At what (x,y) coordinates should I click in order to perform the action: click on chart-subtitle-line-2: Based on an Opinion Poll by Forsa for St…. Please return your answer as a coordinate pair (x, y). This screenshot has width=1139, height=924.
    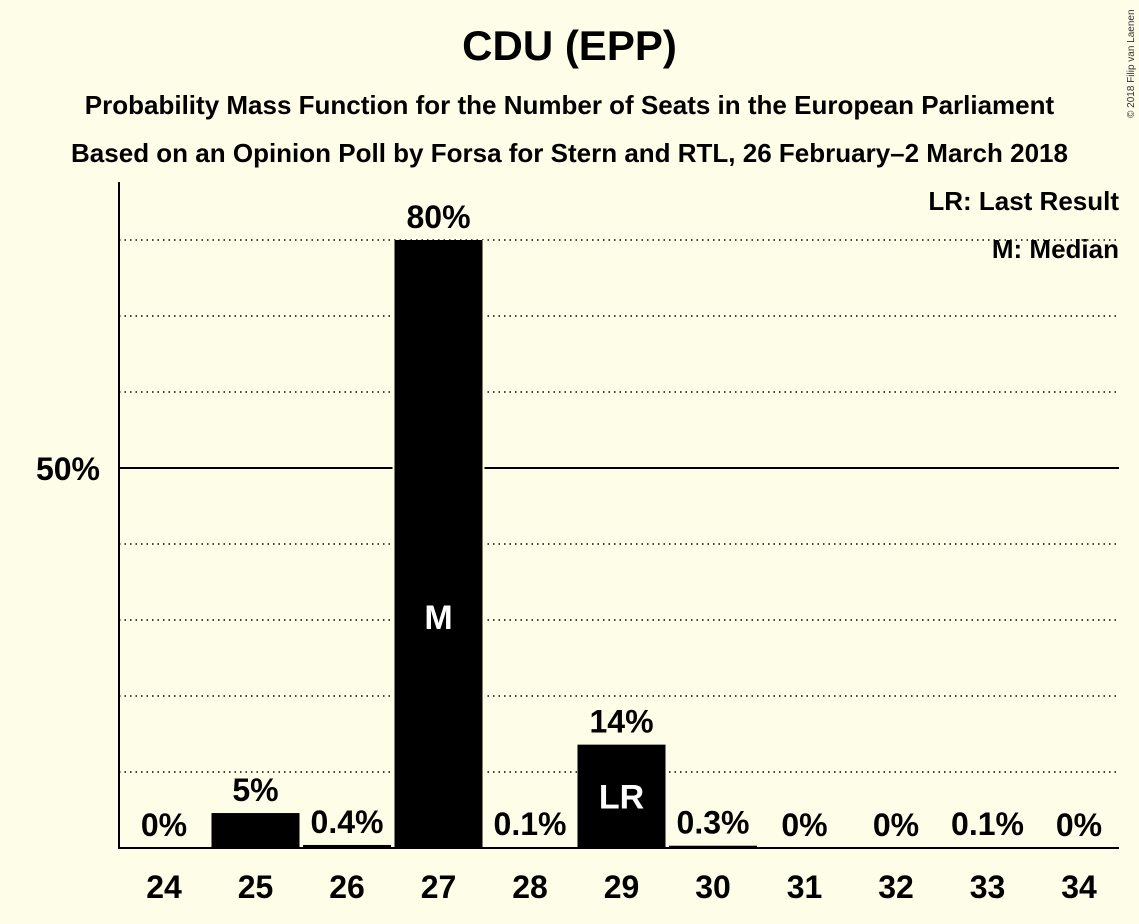
    Looking at the image, I should click on (569, 153).